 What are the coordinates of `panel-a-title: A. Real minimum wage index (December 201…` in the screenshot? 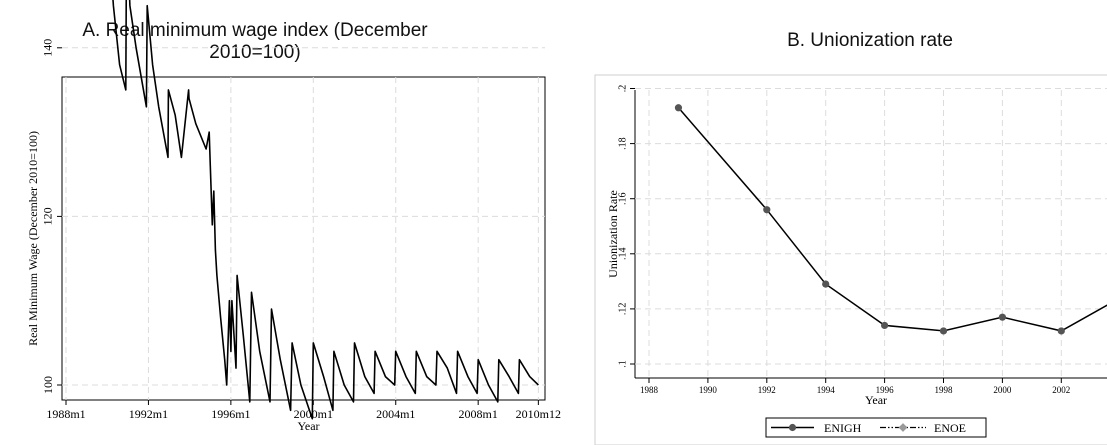 It's located at (255, 41).